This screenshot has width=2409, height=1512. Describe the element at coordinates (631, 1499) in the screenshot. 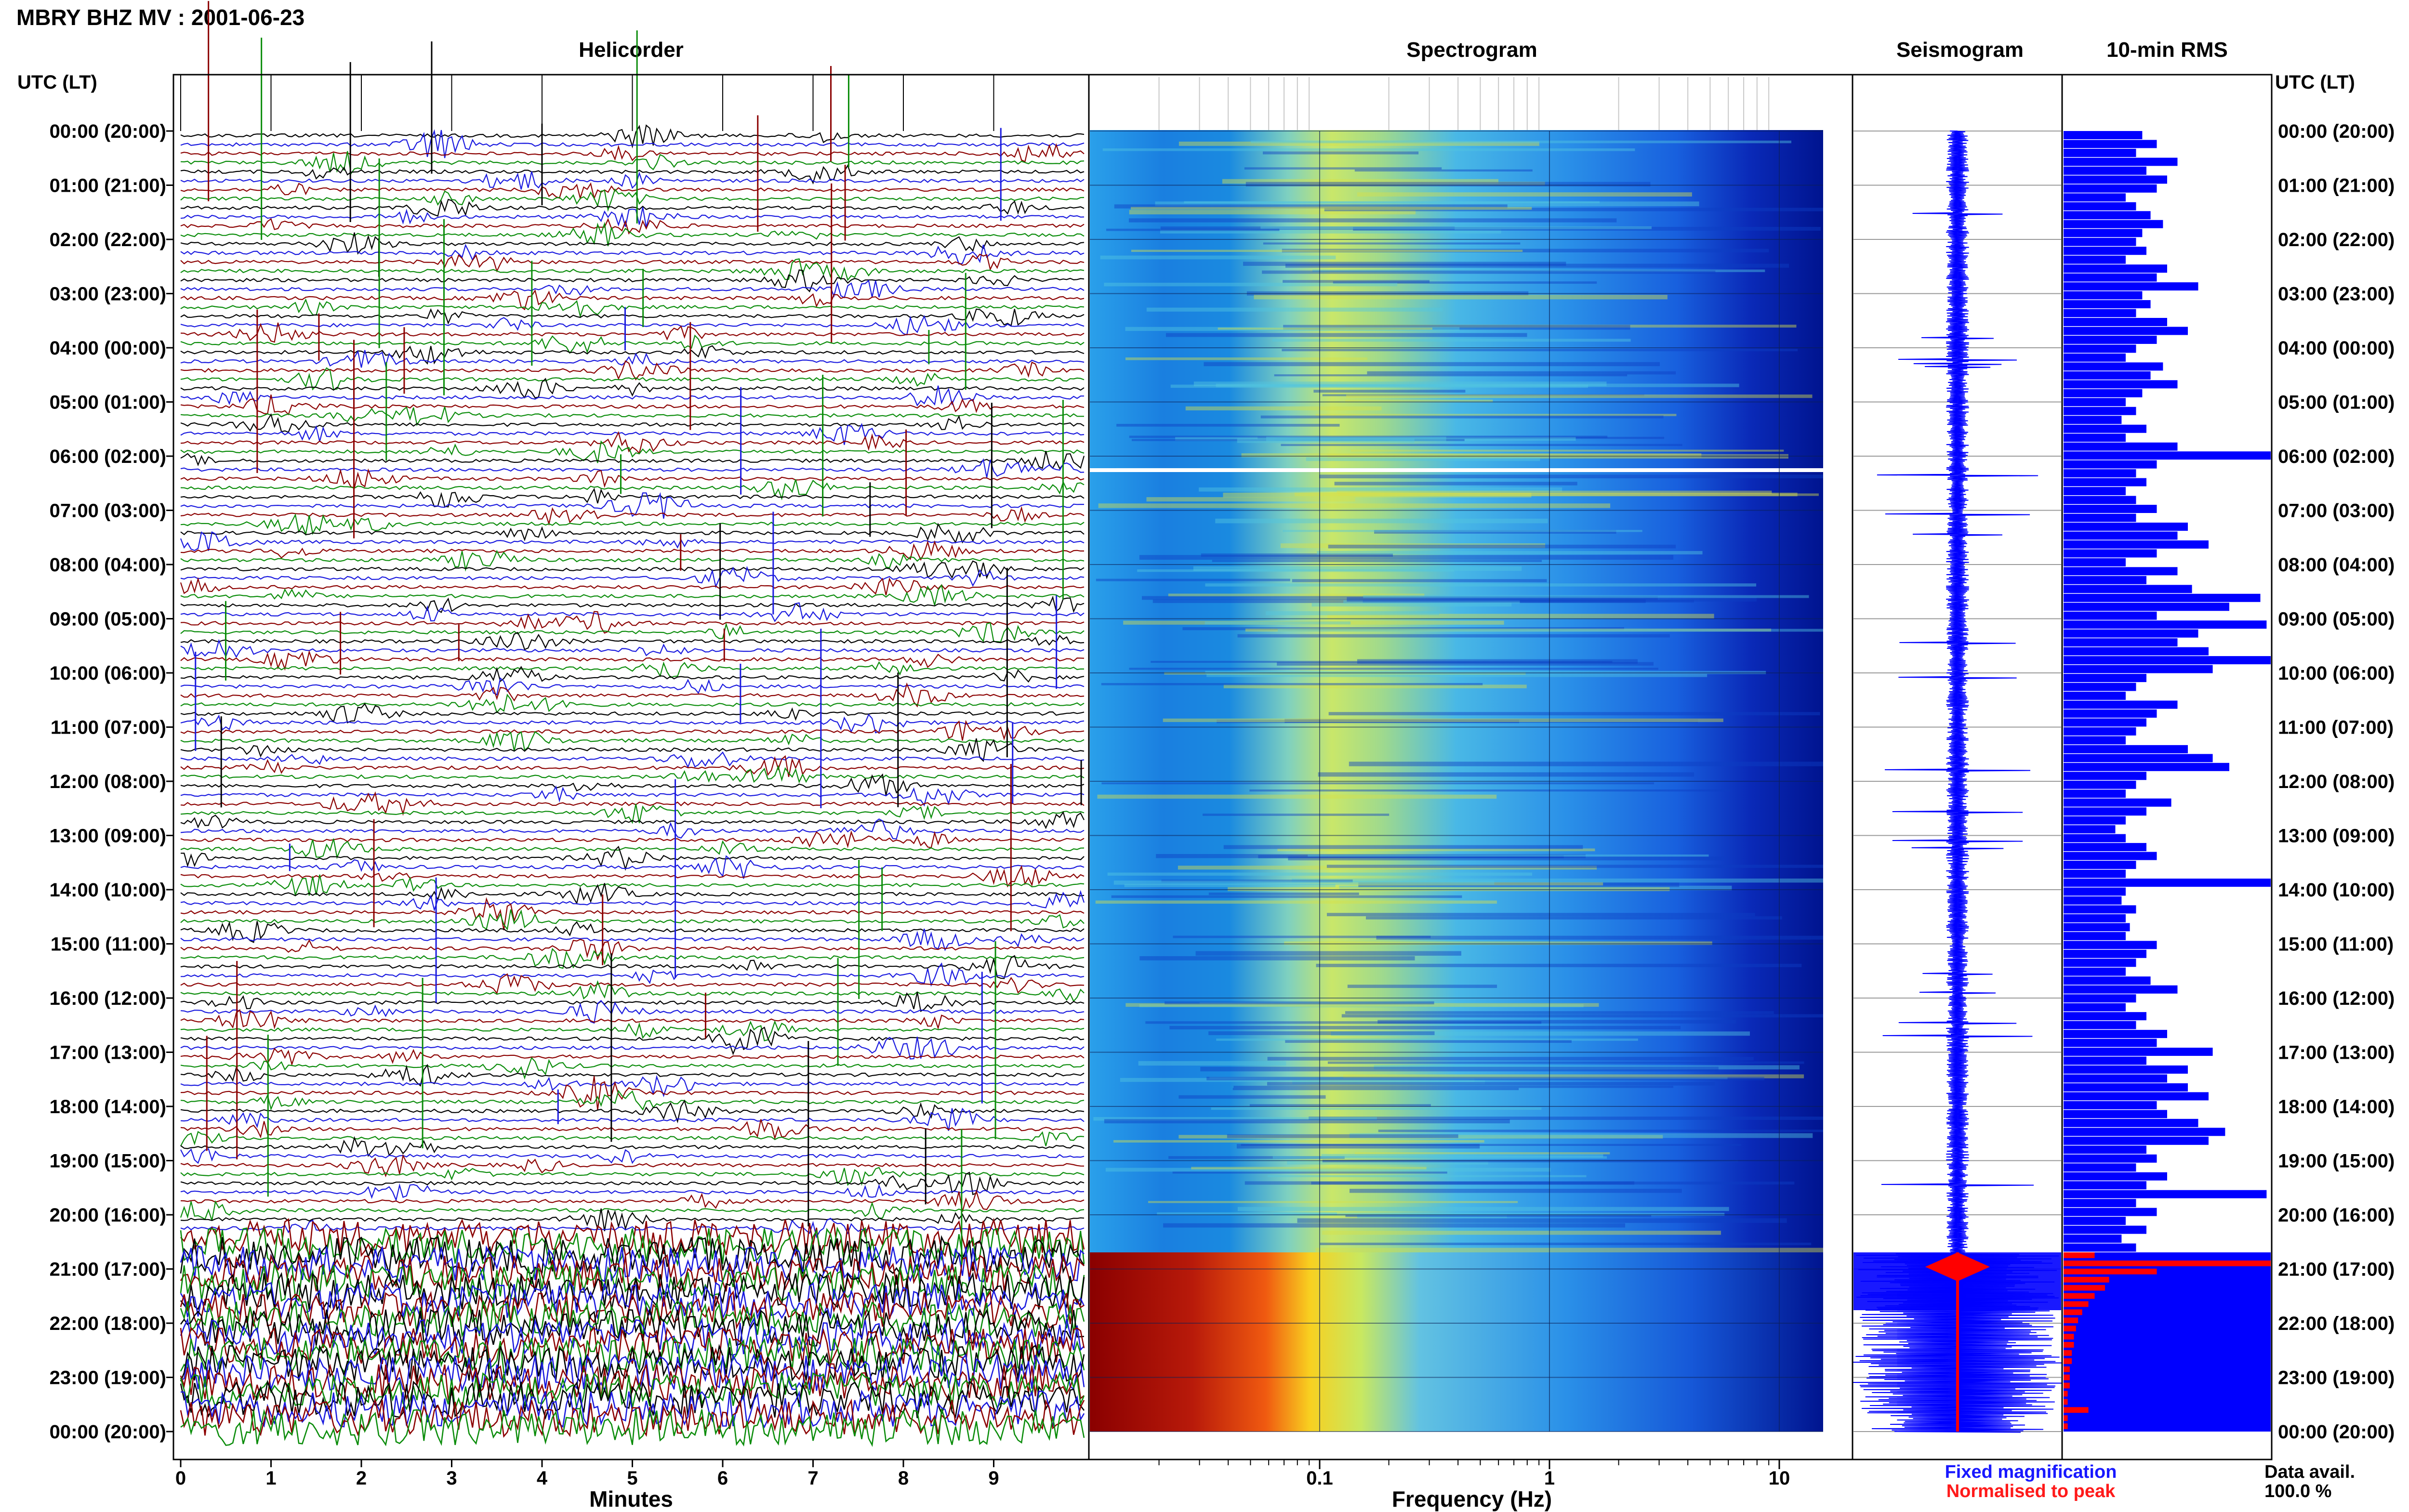

I see `minutes-axis-label: Minutes` at that location.